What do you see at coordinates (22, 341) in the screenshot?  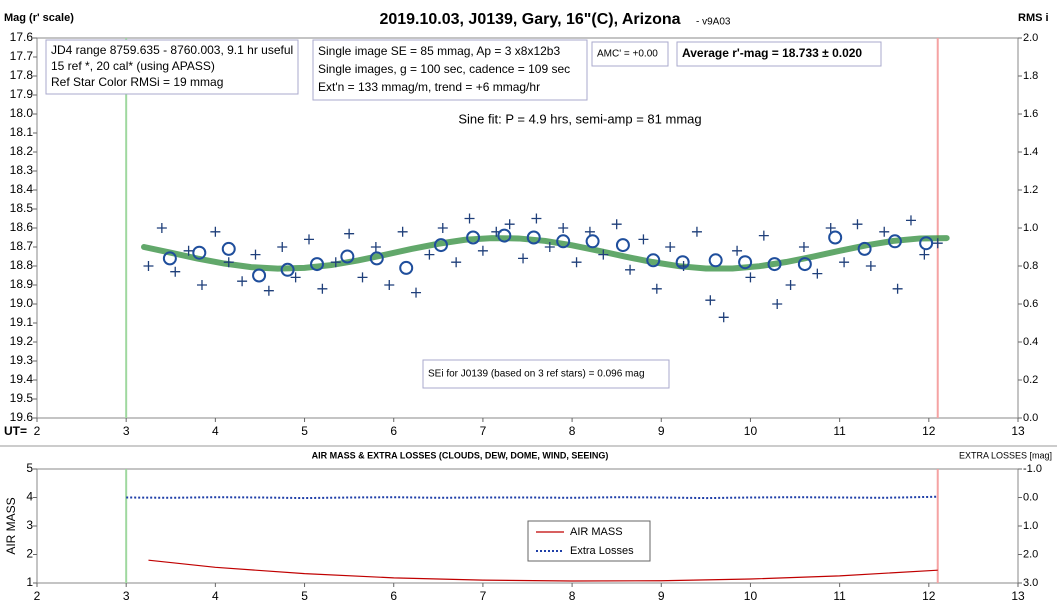 I see `y-tick-label: 19.2` at bounding box center [22, 341].